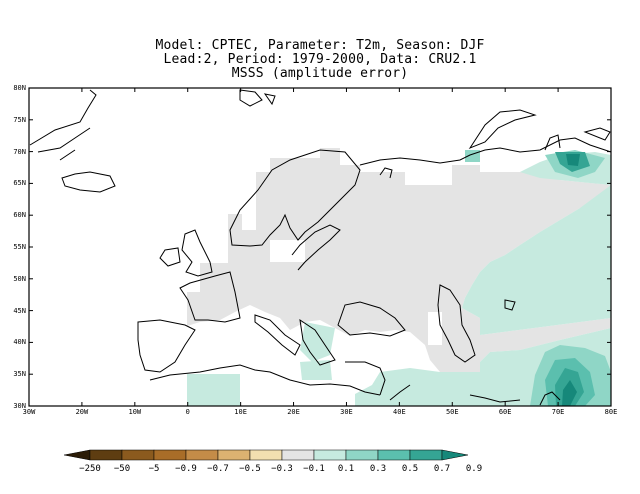 The width and height of the screenshot is (640, 494). I want to click on msss-white-gap-denmark, so click(287, 251).